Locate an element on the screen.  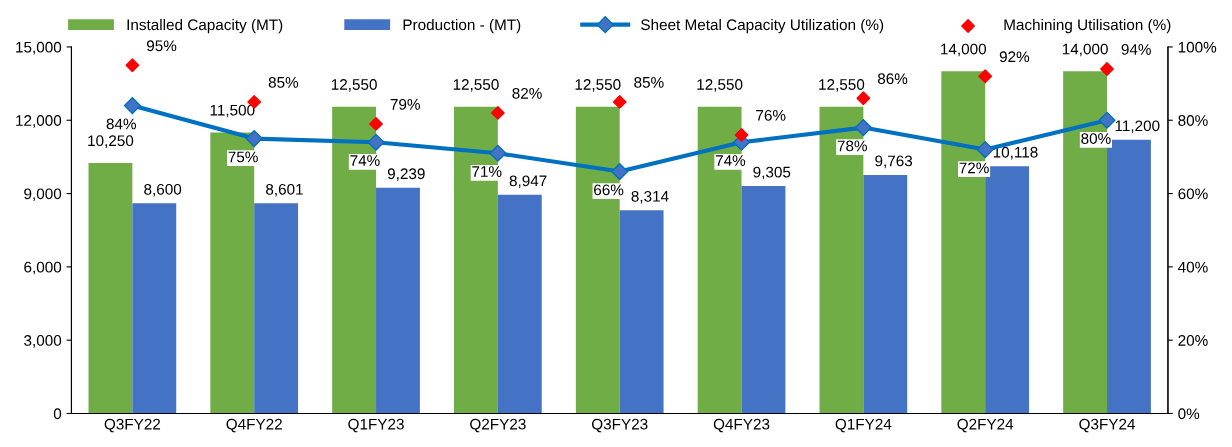
y-tick-label: 15,000 is located at coordinates (39, 48).